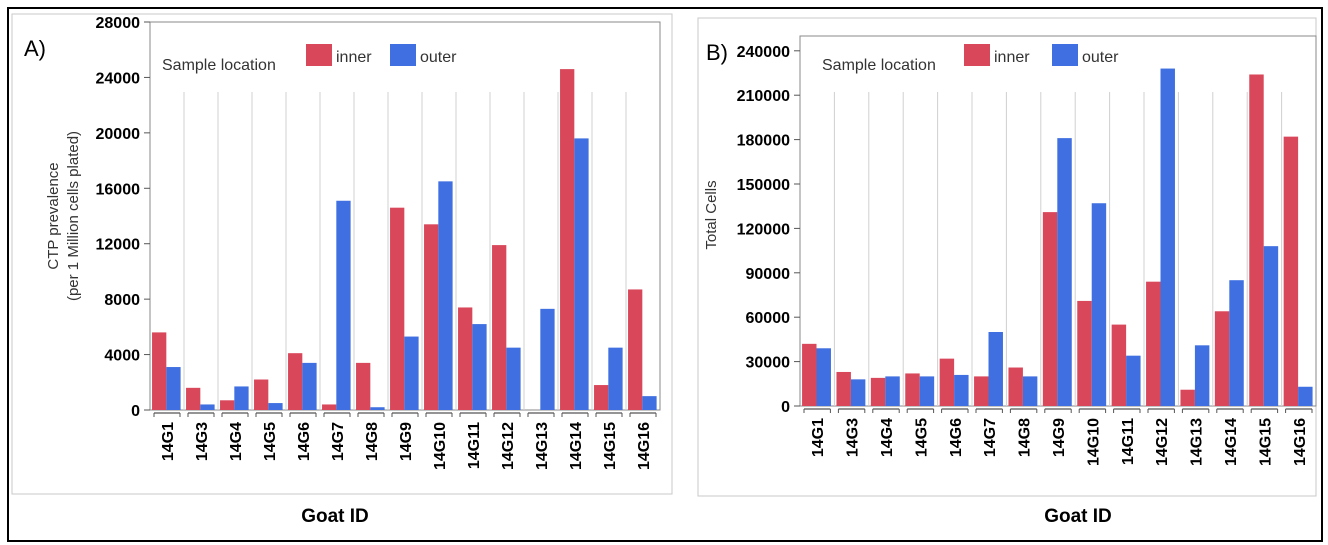 This screenshot has height=545, width=1328. Describe the element at coordinates (335, 516) in the screenshot. I see `panel-a-xlabel: Goat ID` at that location.